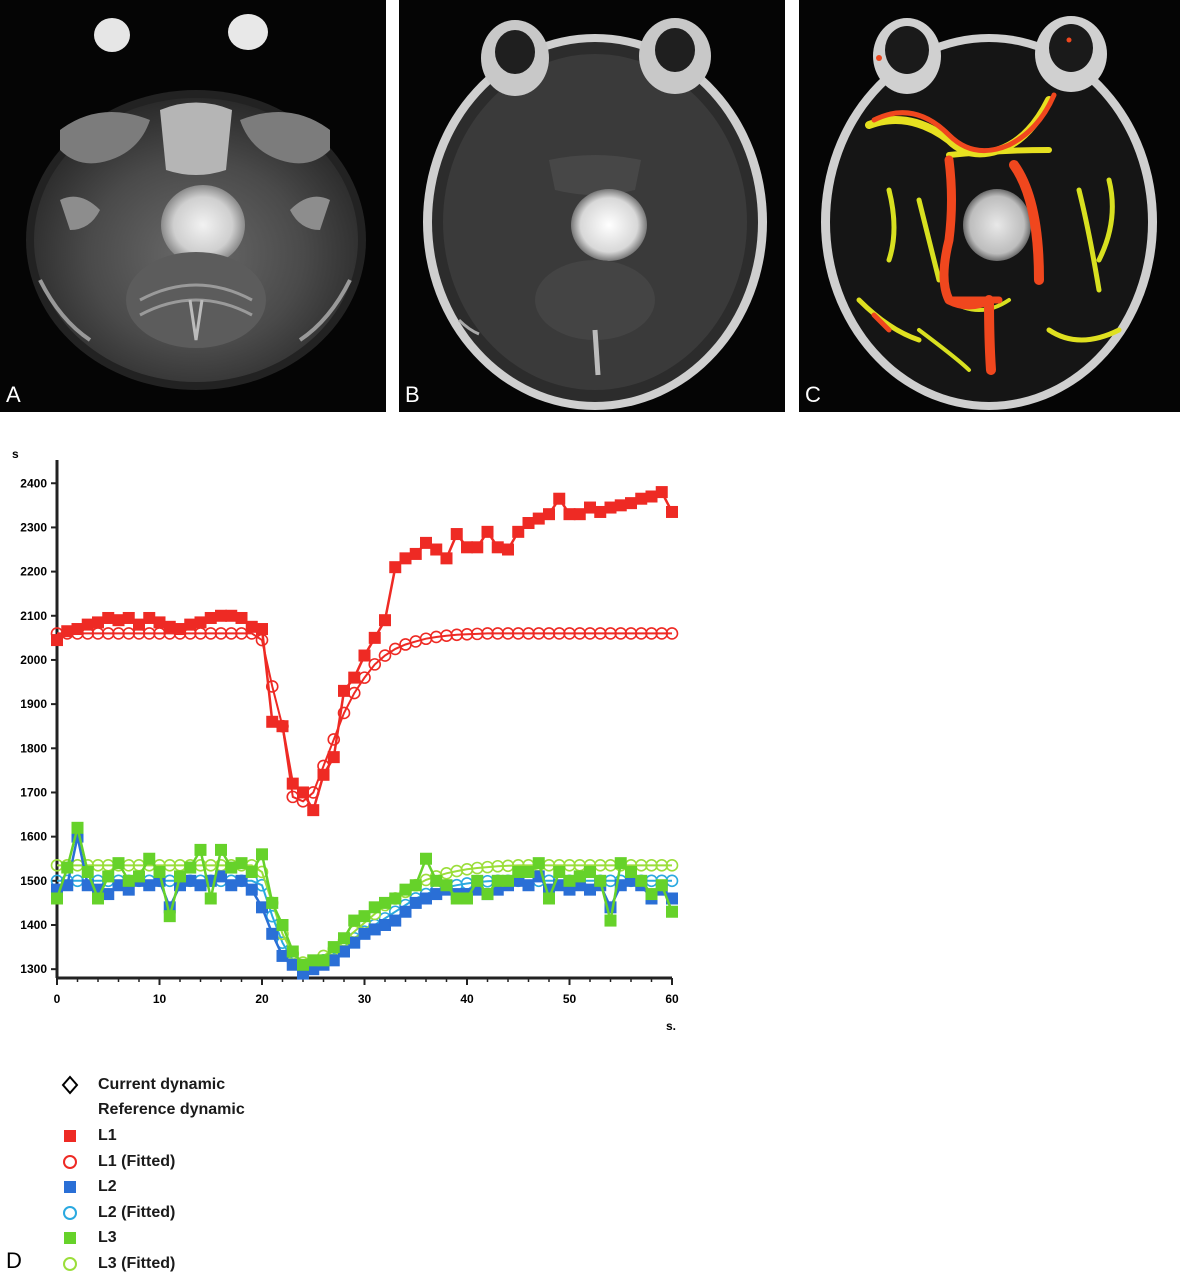  Describe the element at coordinates (107, 1238) in the screenshot. I see `legend-label: L3` at that location.